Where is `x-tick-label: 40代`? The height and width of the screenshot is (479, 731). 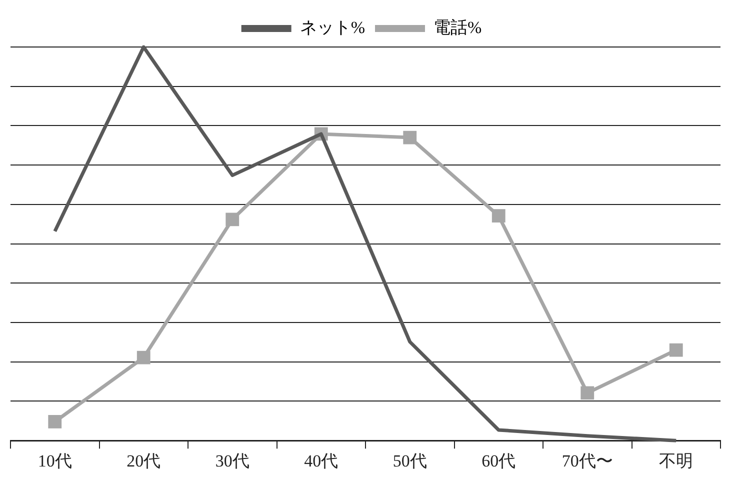
x-tick-label: 40代 is located at coordinates (321, 460).